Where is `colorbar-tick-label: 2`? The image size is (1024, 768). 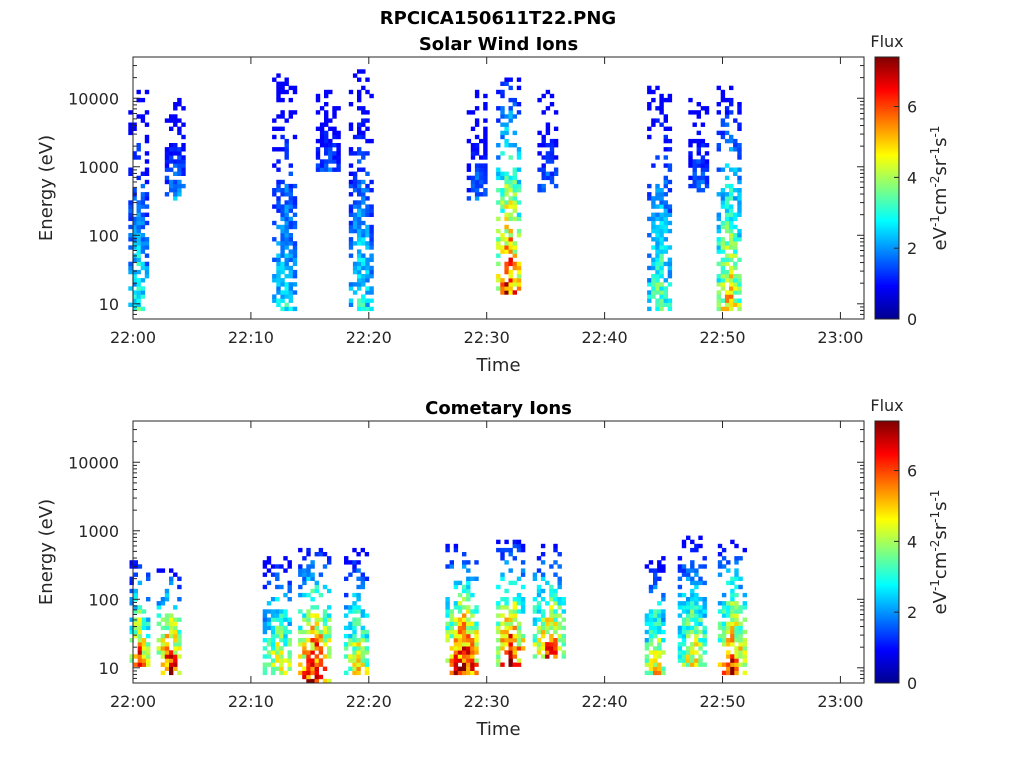 colorbar-tick-label: 2 is located at coordinates (912, 612).